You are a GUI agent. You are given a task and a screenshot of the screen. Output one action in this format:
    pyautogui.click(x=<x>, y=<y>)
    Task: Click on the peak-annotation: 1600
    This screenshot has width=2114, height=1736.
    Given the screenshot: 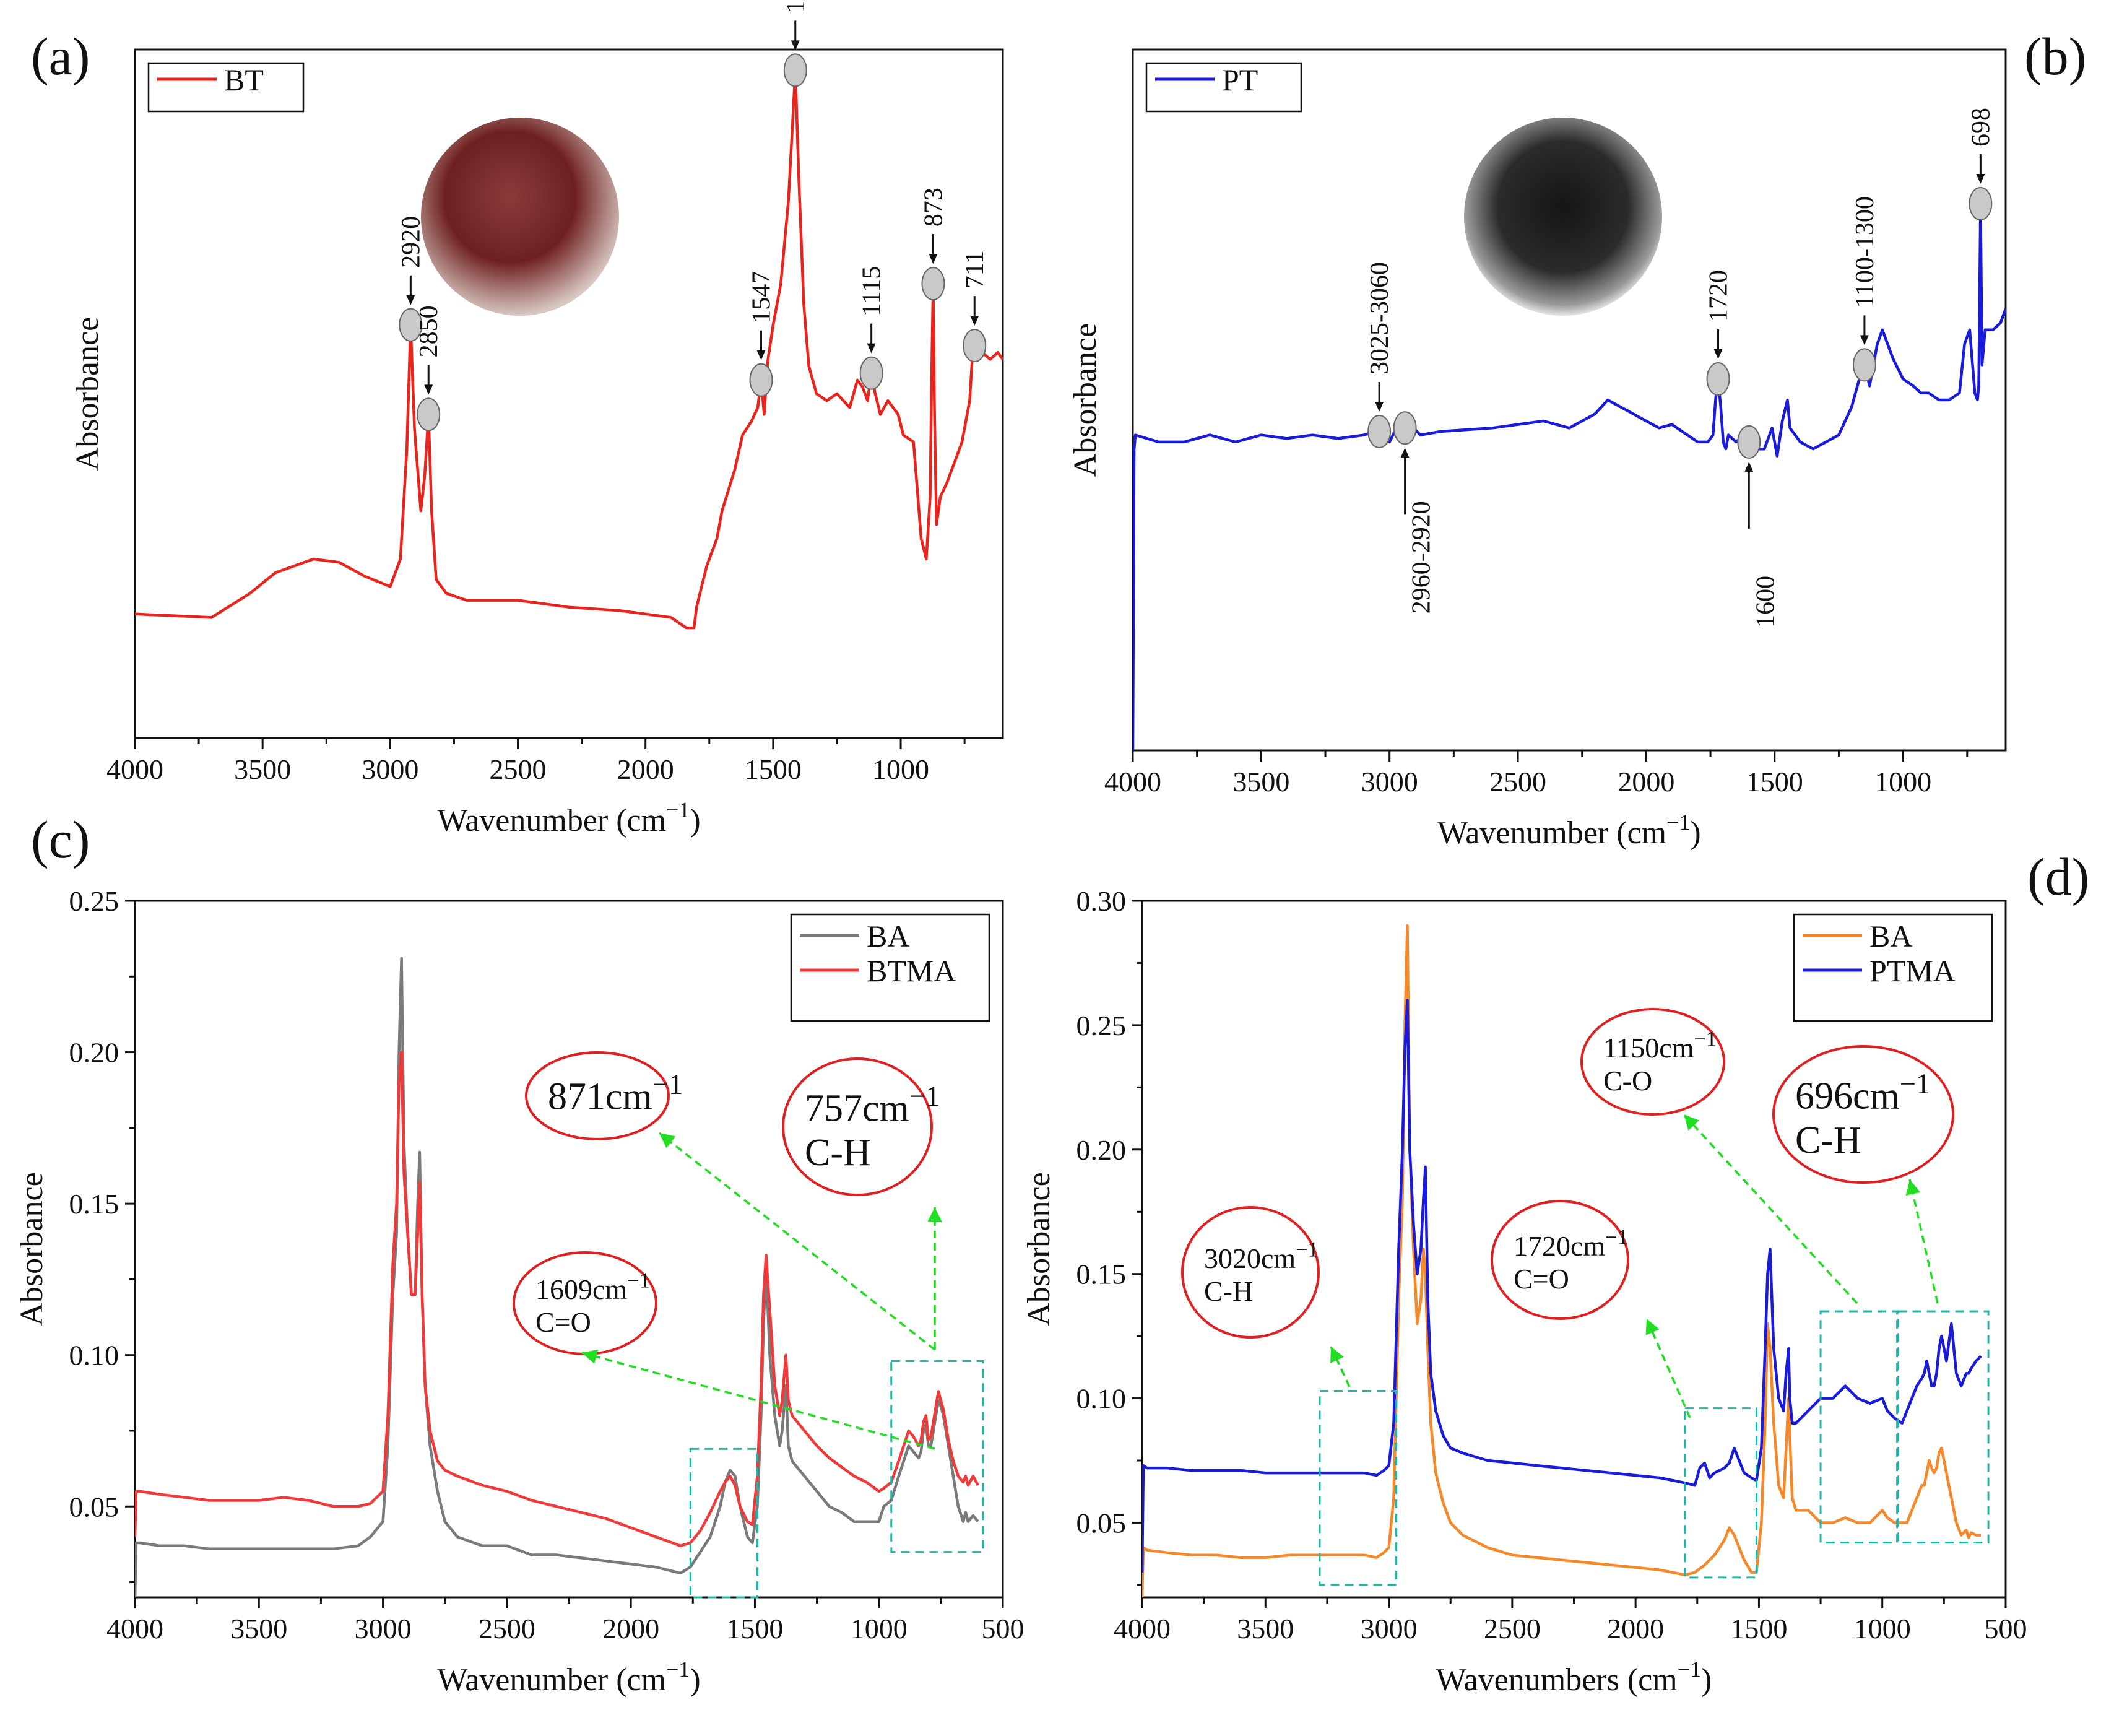 What is the action you would take?
    pyautogui.click(x=1758, y=526)
    